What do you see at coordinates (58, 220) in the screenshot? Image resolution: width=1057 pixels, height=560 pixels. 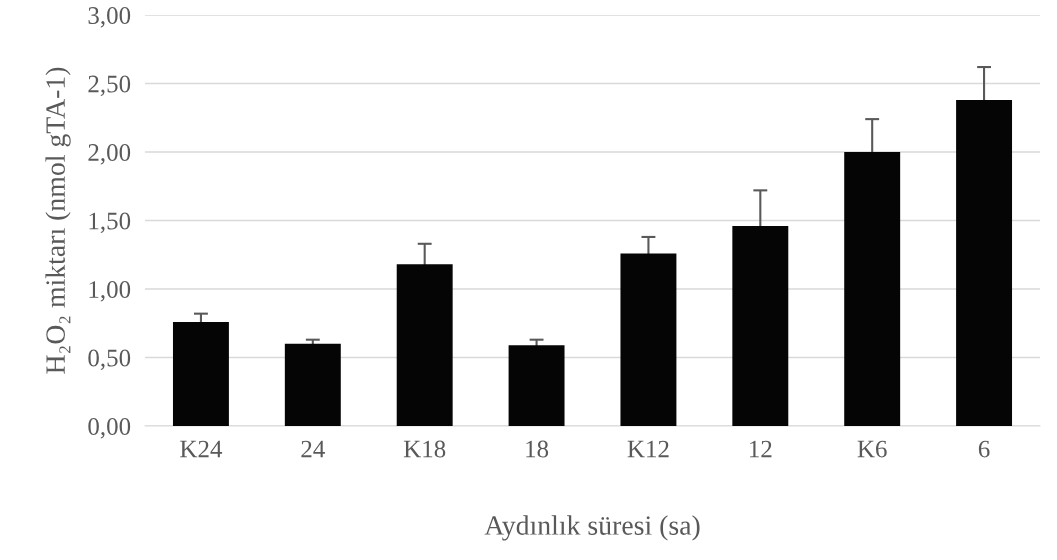 I see `y-axis-title: H₂O₂ miktarı (nmol gTA-1)` at bounding box center [58, 220].